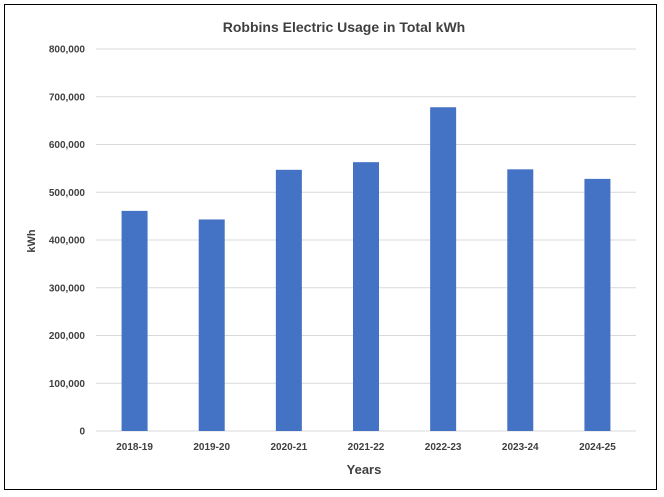 This screenshot has width=664, height=497. I want to click on x-tick-label: 2020-21, so click(289, 447).